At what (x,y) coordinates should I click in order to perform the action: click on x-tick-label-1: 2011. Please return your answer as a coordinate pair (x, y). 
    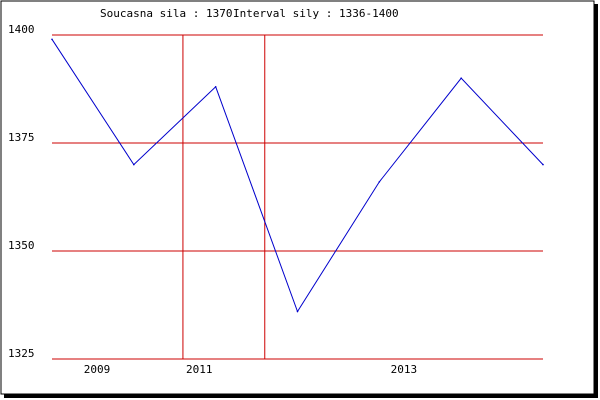
    Looking at the image, I should click on (199, 369).